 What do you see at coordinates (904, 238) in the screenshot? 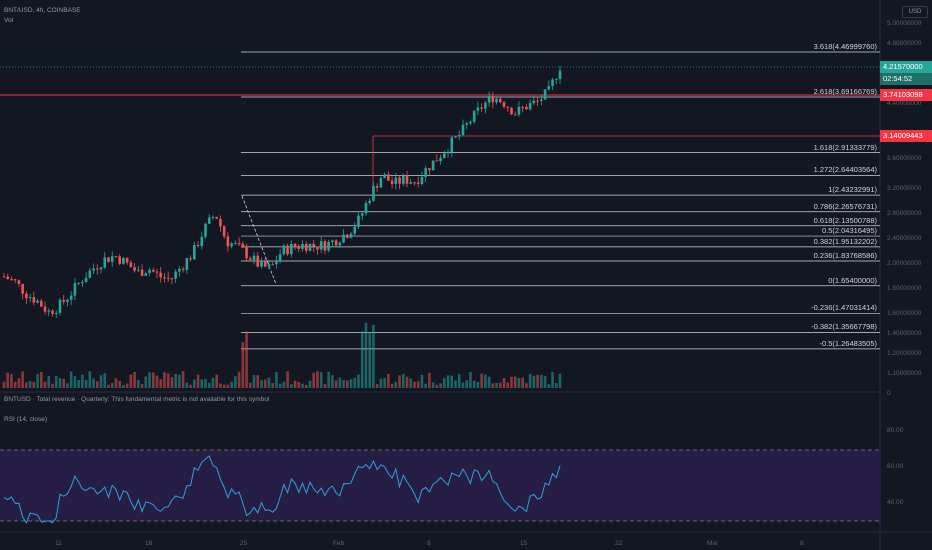
I see `price-axis-tick: 2.40000000` at bounding box center [904, 238].